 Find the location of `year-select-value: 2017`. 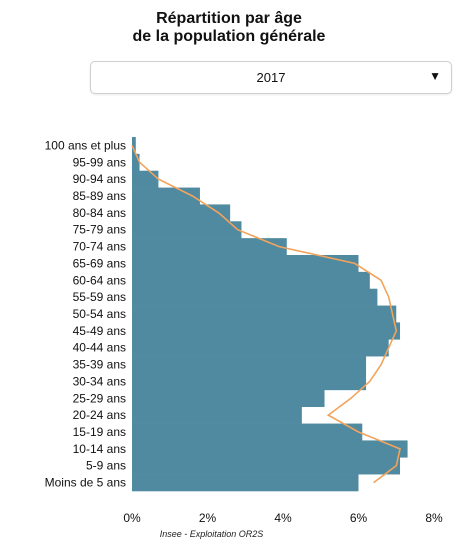

year-select-value: 2017 is located at coordinates (271, 77).